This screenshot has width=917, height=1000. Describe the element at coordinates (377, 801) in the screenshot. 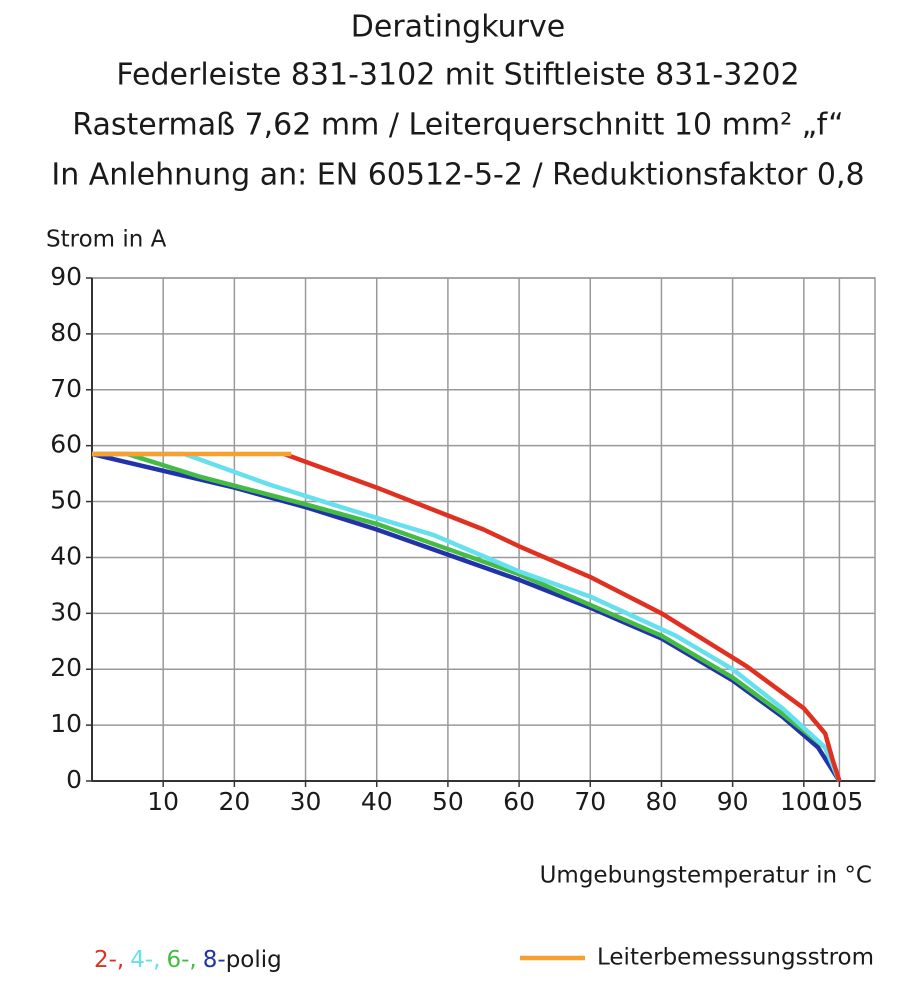

I see `x-tick-label: 40` at that location.